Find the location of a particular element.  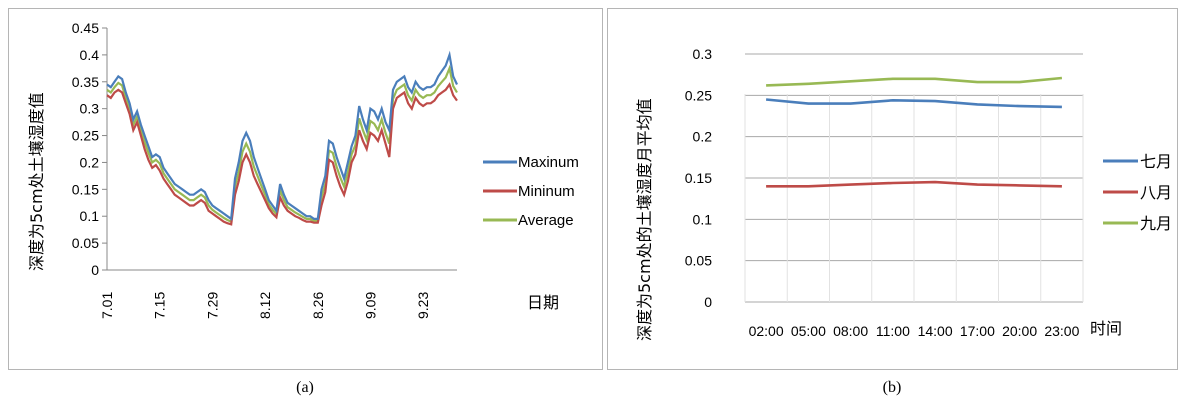

chart-b-y-ticks: 0 0.05 0.1 0.15 0.2 0.25 0.3 is located at coordinates (698, 178).